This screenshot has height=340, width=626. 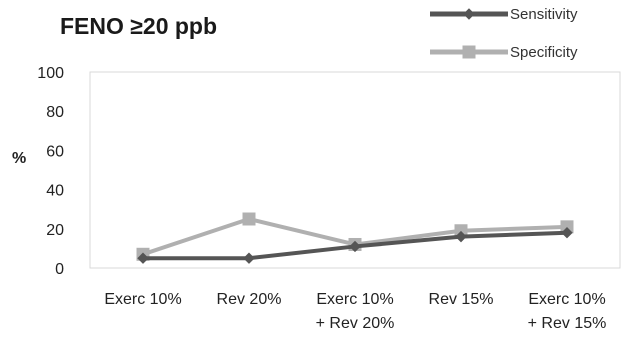 What do you see at coordinates (461, 299) in the screenshot?
I see `x-tick-label: Rev 15%` at bounding box center [461, 299].